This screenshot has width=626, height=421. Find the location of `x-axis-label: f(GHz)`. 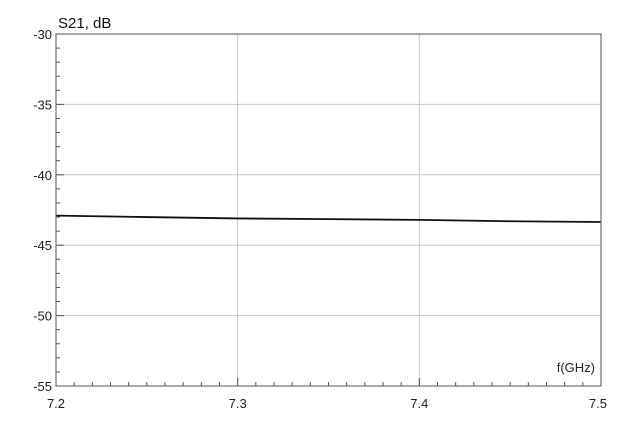

x-axis-label: f(GHz) is located at coordinates (576, 367).